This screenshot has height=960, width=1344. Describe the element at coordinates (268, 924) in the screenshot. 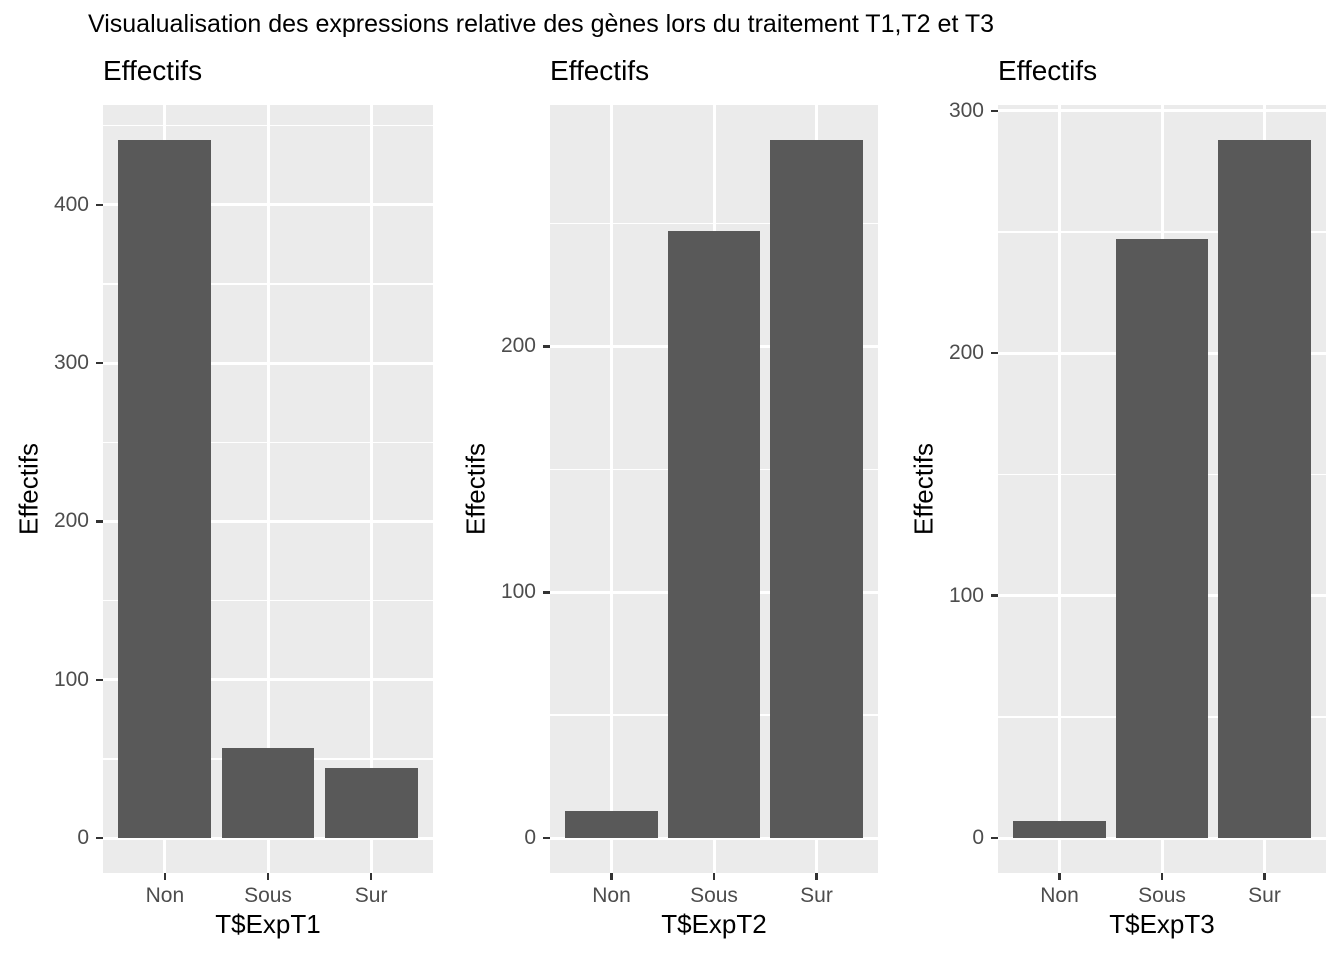

I see `x-axis-title-t1: T$ExpT1` at that location.